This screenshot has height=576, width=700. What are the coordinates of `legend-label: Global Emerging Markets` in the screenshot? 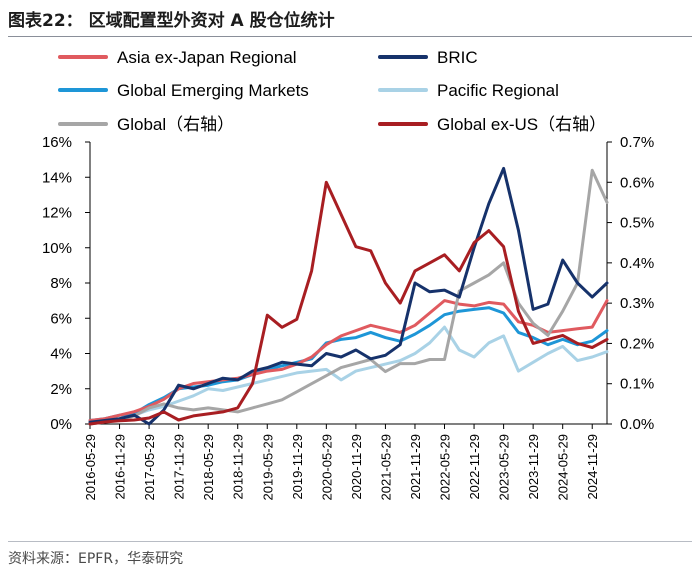 It's located at (213, 90).